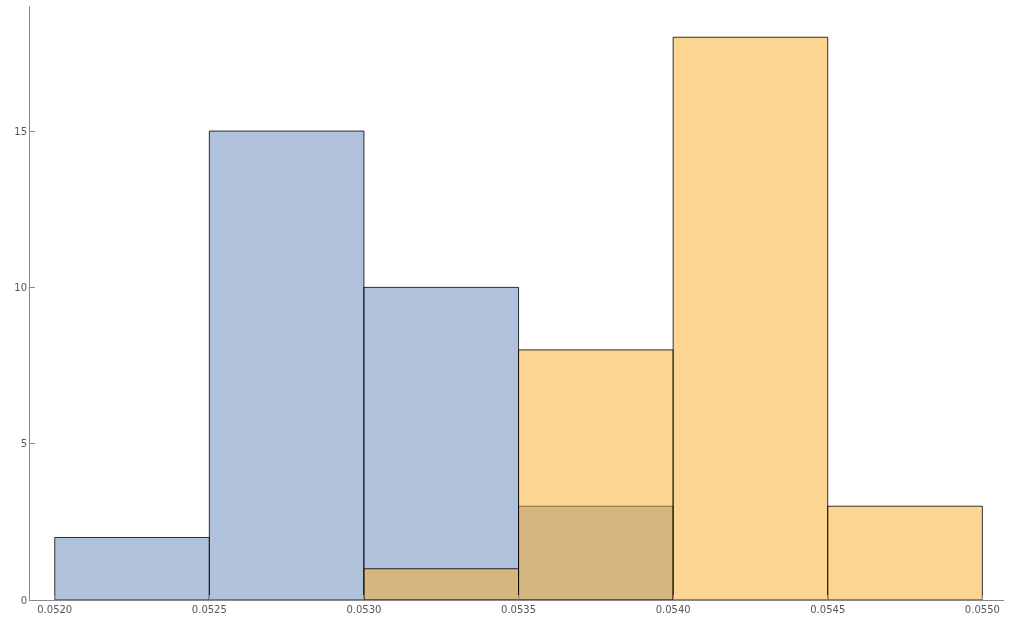 This screenshot has height=622, width=1012. What do you see at coordinates (364, 609) in the screenshot?
I see `x-tick-label: 0.0530` at bounding box center [364, 609].